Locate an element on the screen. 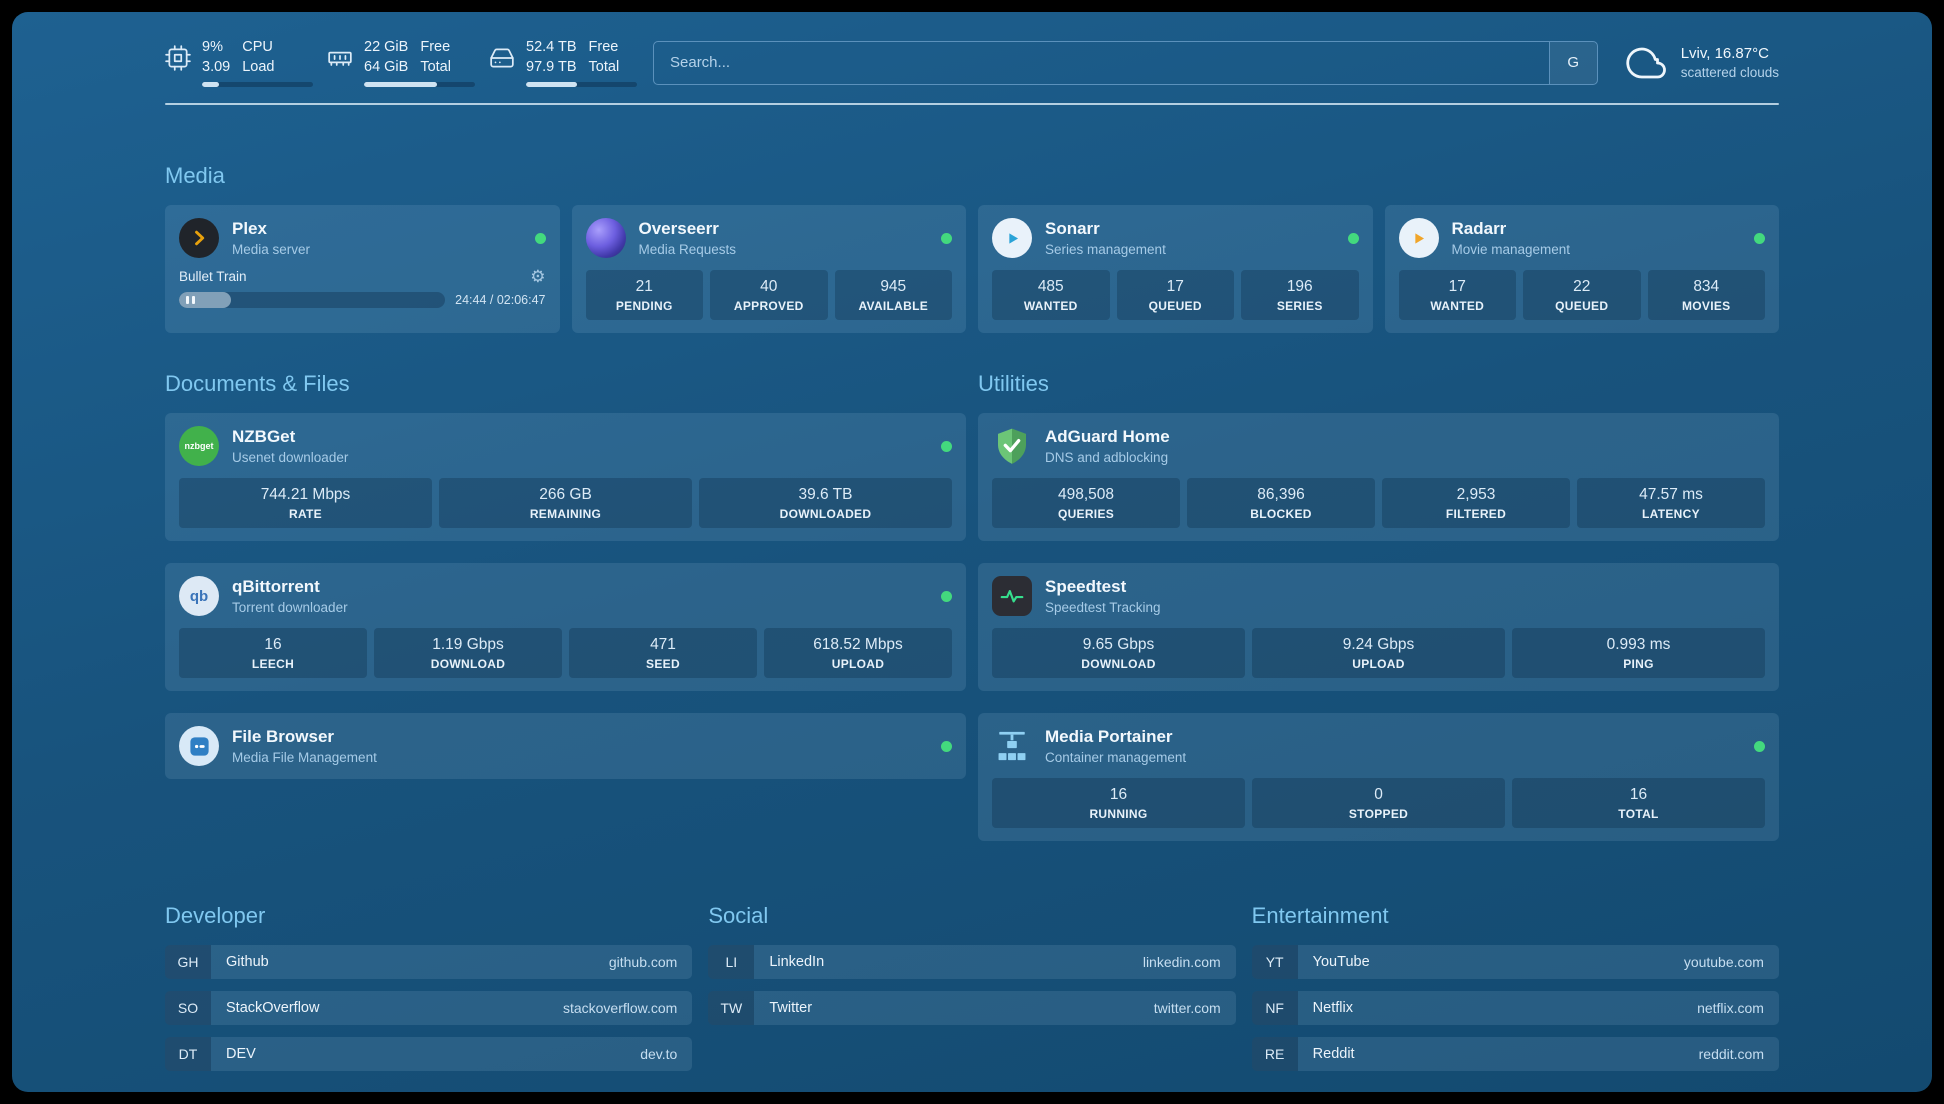 Image resolution: width=1944 pixels, height=1104 pixels. bookmark-name: DEV is located at coordinates (241, 1054).